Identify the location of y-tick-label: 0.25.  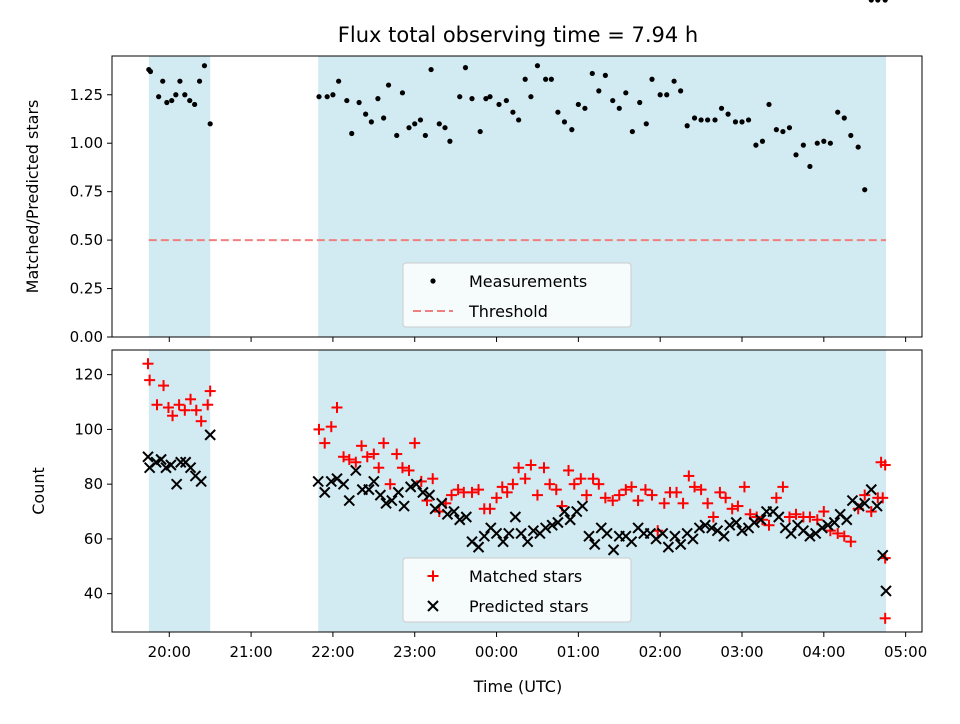
(86, 289).